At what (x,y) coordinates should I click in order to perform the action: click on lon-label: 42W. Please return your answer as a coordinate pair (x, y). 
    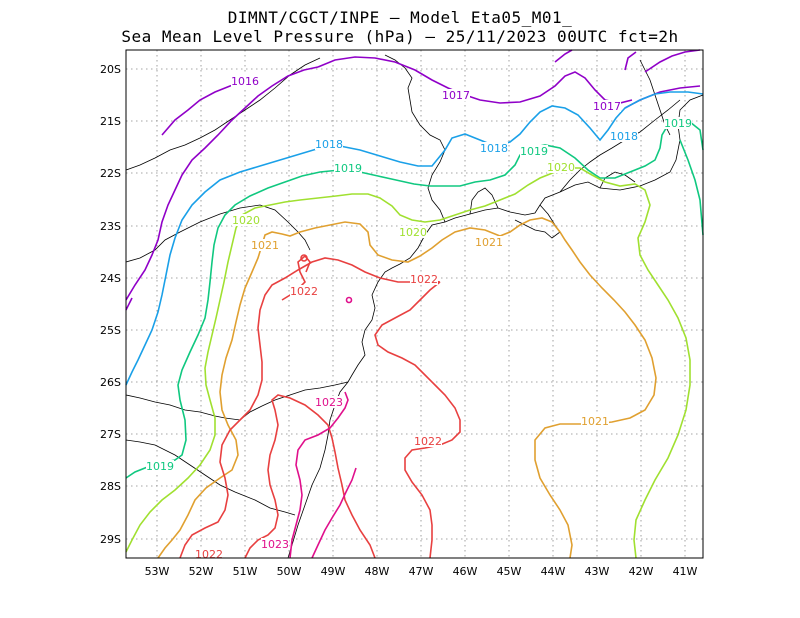
    Looking at the image, I should click on (641, 571).